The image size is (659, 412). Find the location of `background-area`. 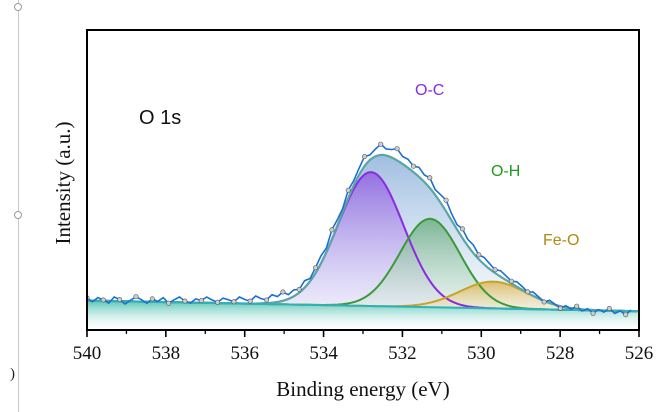

background-area is located at coordinates (363, 315).